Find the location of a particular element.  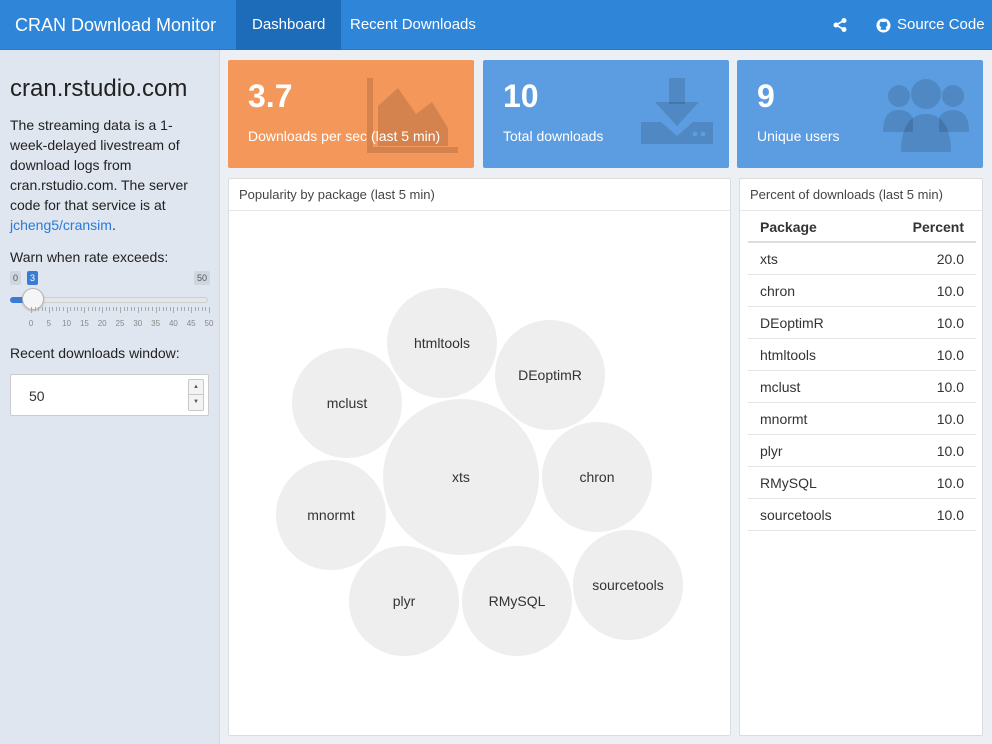

share-button is located at coordinates (840, 25).